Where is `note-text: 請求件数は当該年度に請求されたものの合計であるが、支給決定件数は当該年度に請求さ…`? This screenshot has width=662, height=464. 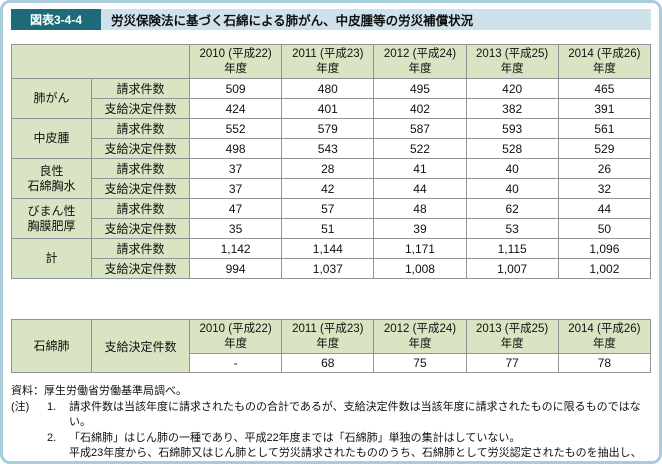 note-text: 請求件数は当該年度に請求されたものの合計であるが、支給決定件数は当該年度に請求さ… is located at coordinates (355, 415).